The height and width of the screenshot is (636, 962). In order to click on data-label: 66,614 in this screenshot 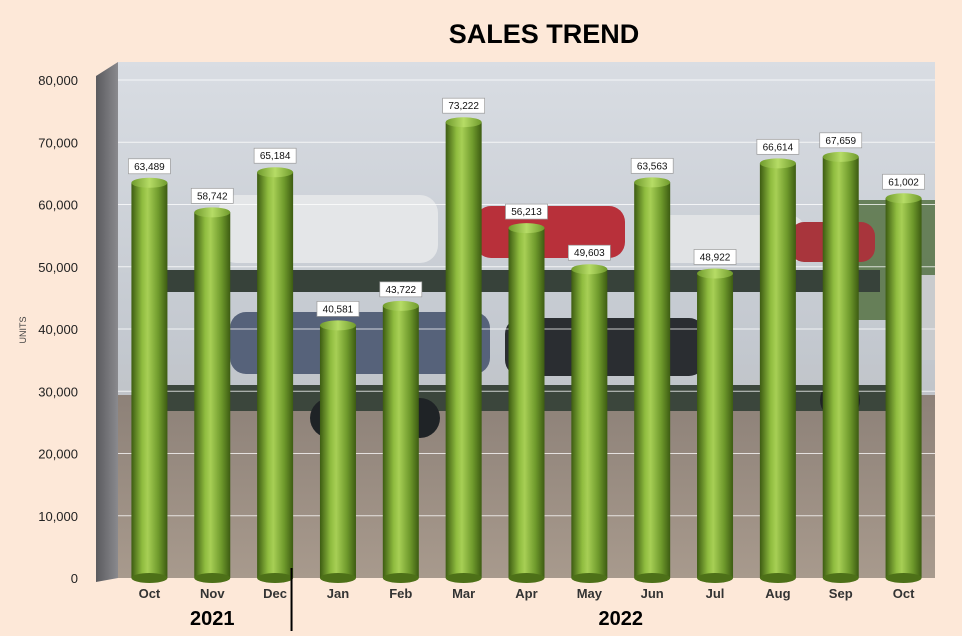, I will do `click(778, 146)`.